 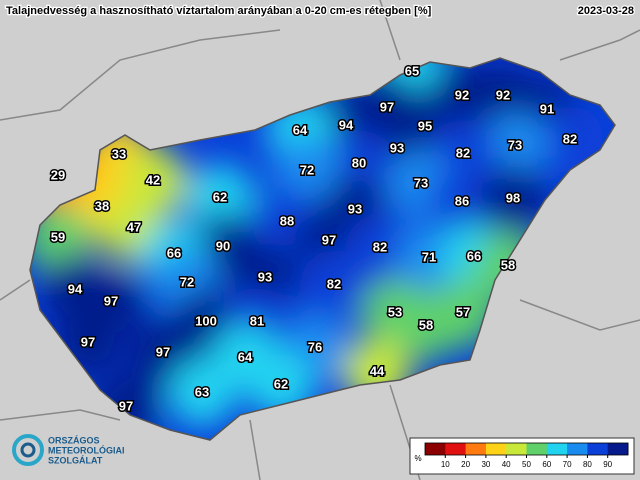 What do you see at coordinates (417, 458) in the screenshot?
I see `legend-unit: %` at bounding box center [417, 458].